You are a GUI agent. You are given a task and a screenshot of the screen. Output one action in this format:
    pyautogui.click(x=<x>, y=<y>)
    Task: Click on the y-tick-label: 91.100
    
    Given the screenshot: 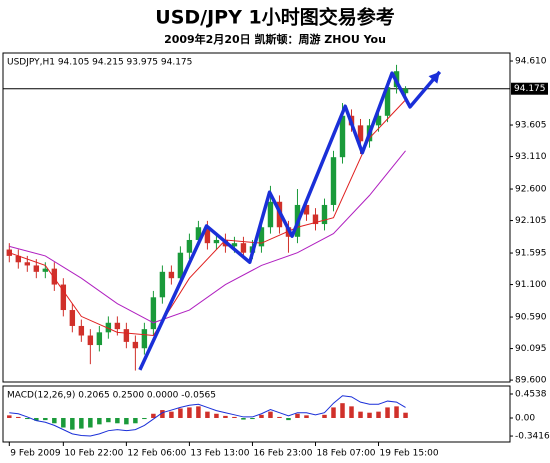 What is the action you would take?
    pyautogui.click(x=531, y=285)
    